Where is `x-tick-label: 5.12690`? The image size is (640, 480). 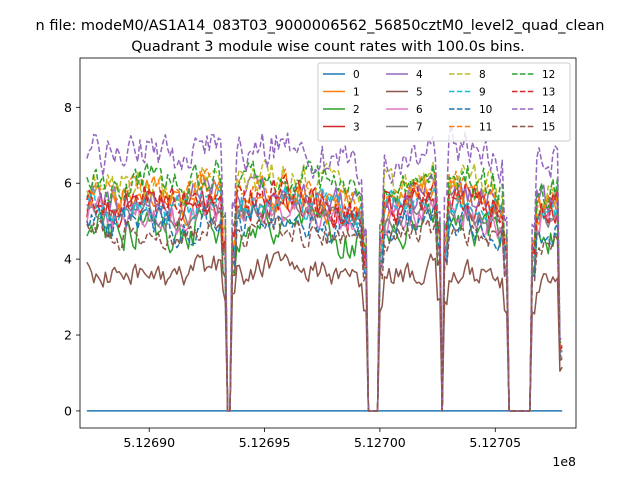
x-tick-label: 5.12690 is located at coordinates (149, 442).